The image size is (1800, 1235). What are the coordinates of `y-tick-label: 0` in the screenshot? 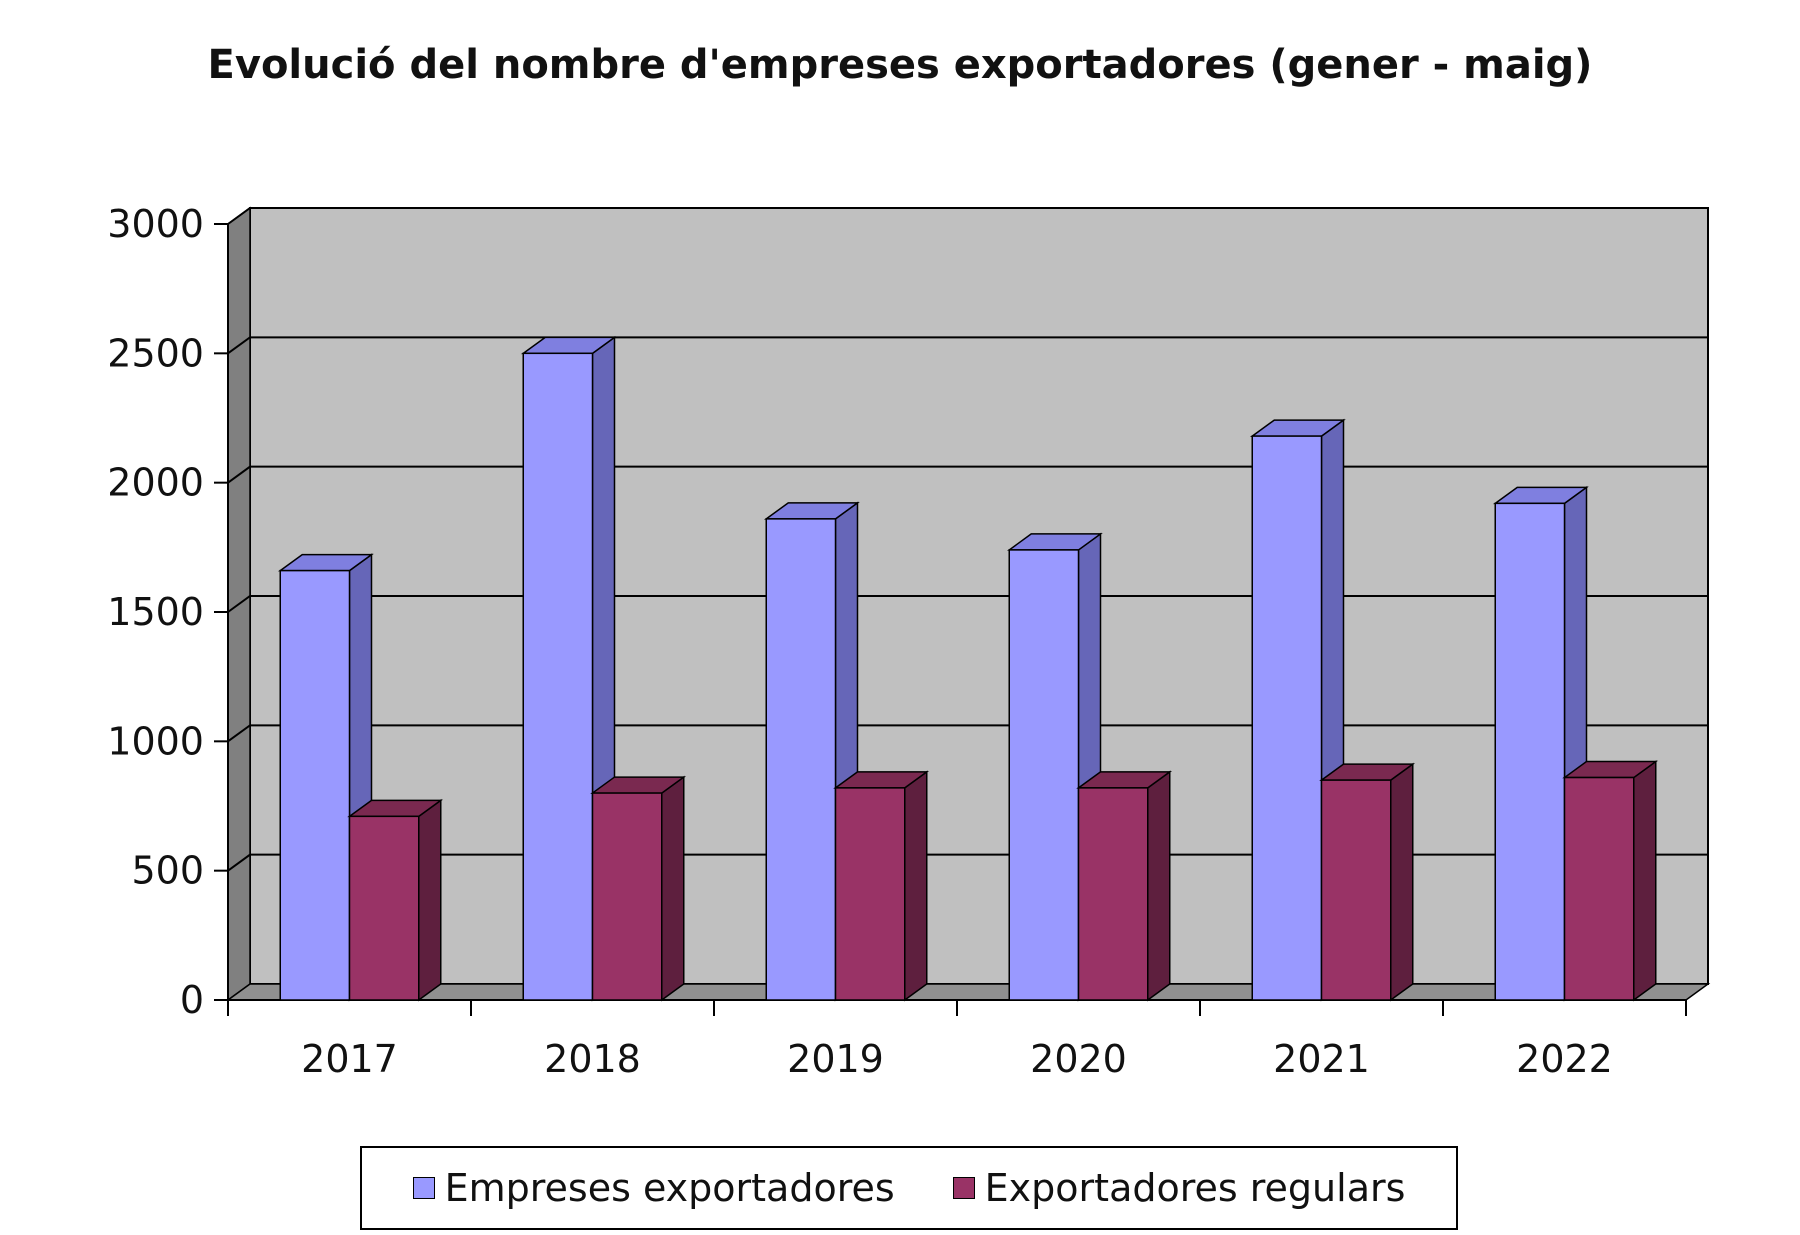 It's located at (192, 1000).